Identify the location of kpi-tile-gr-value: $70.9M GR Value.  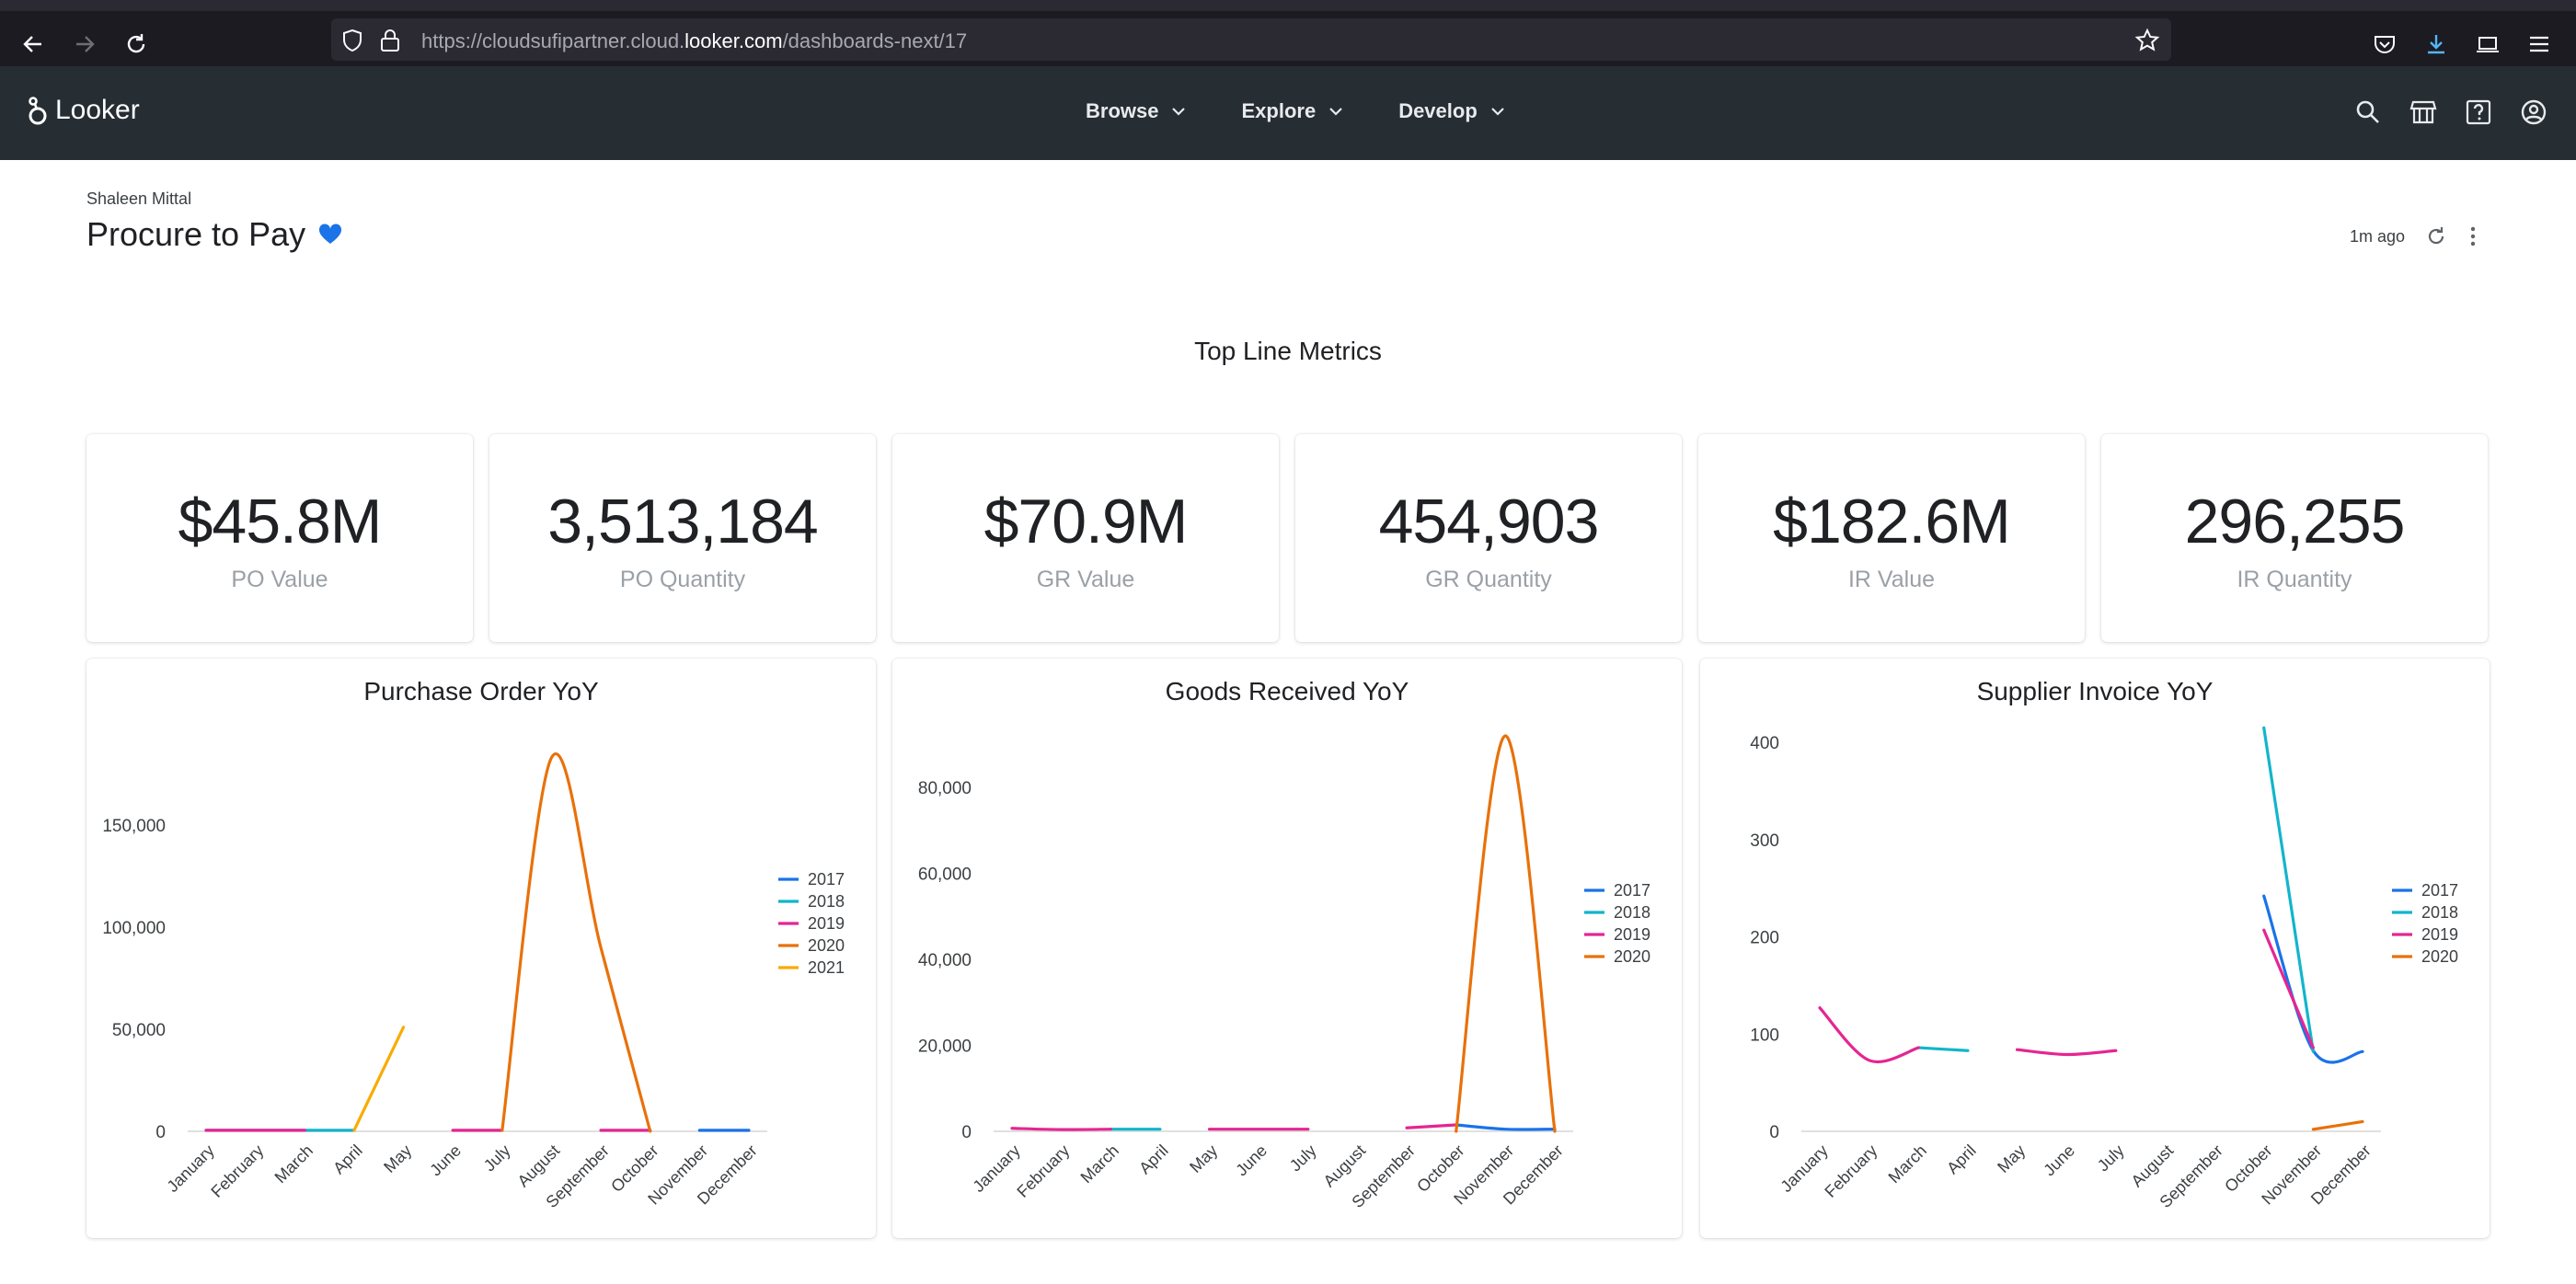
(1085, 538).